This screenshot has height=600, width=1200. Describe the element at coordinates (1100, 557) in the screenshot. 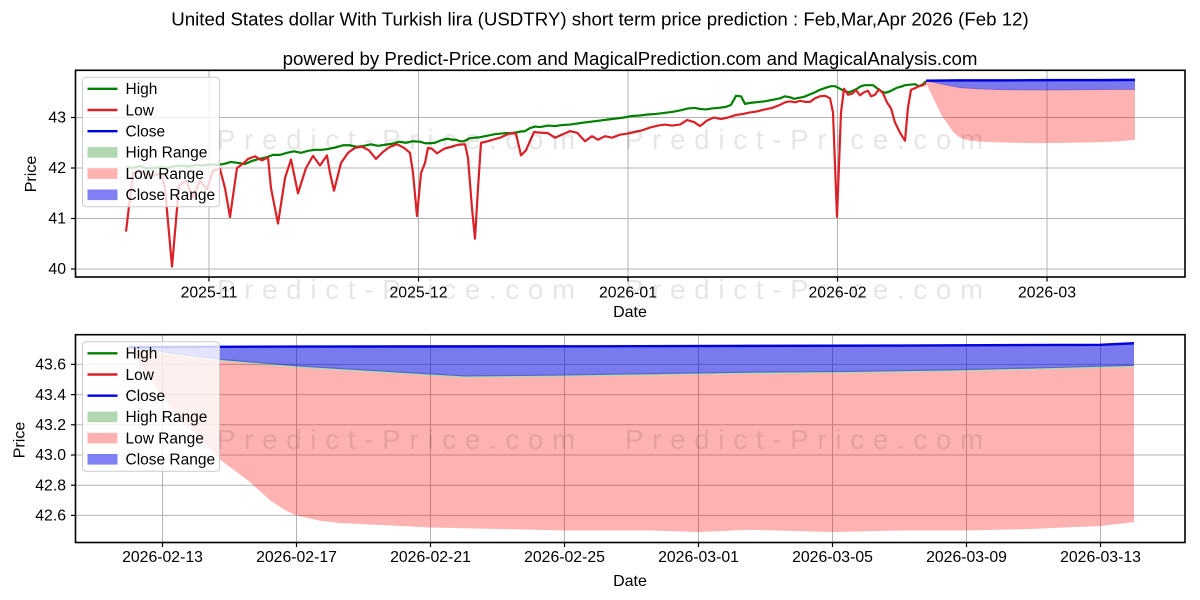

I see `svg-text: 2026-03-13` at that location.